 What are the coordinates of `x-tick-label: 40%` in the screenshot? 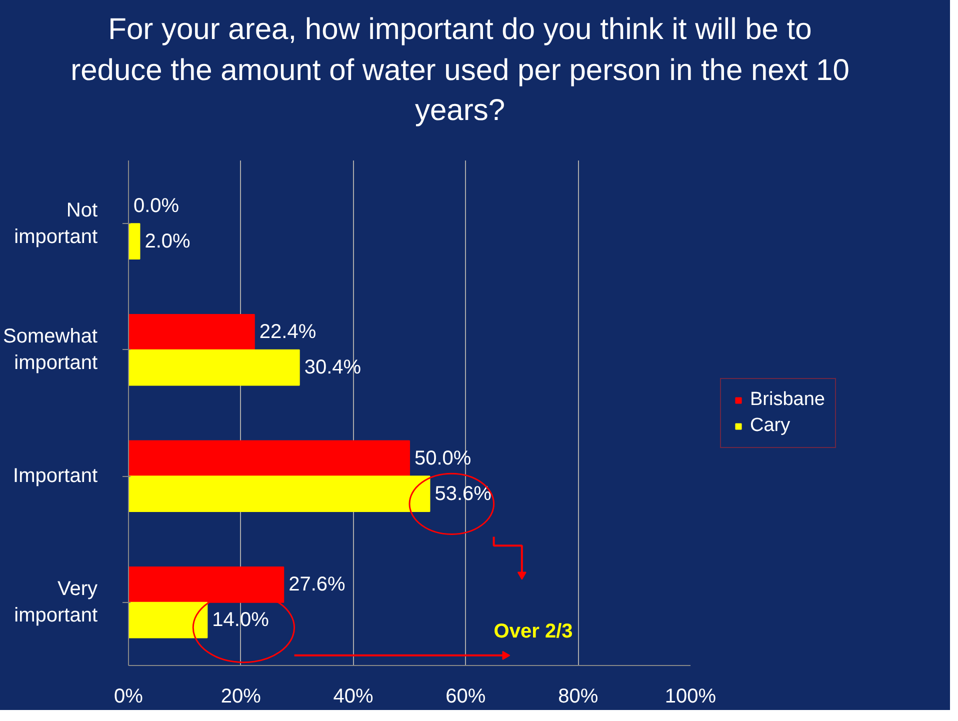 It's located at (353, 697).